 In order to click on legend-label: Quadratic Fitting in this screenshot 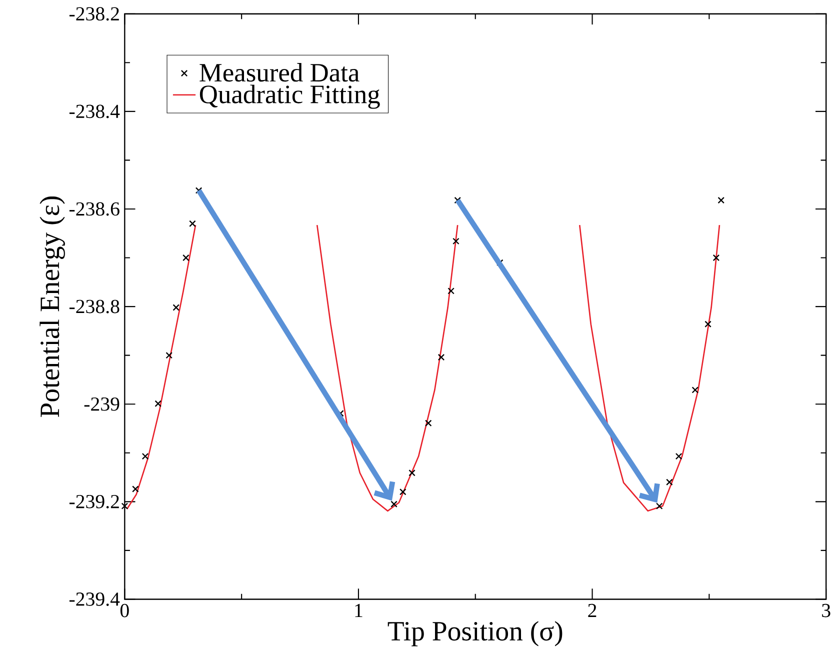, I will do `click(290, 96)`.